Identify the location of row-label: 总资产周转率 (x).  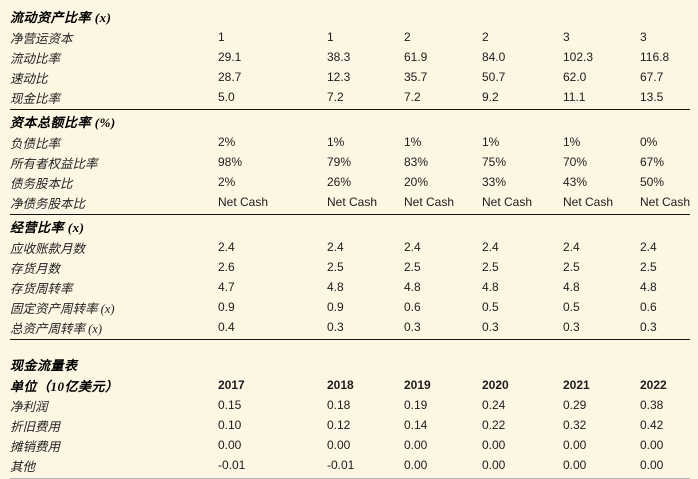
(56, 328).